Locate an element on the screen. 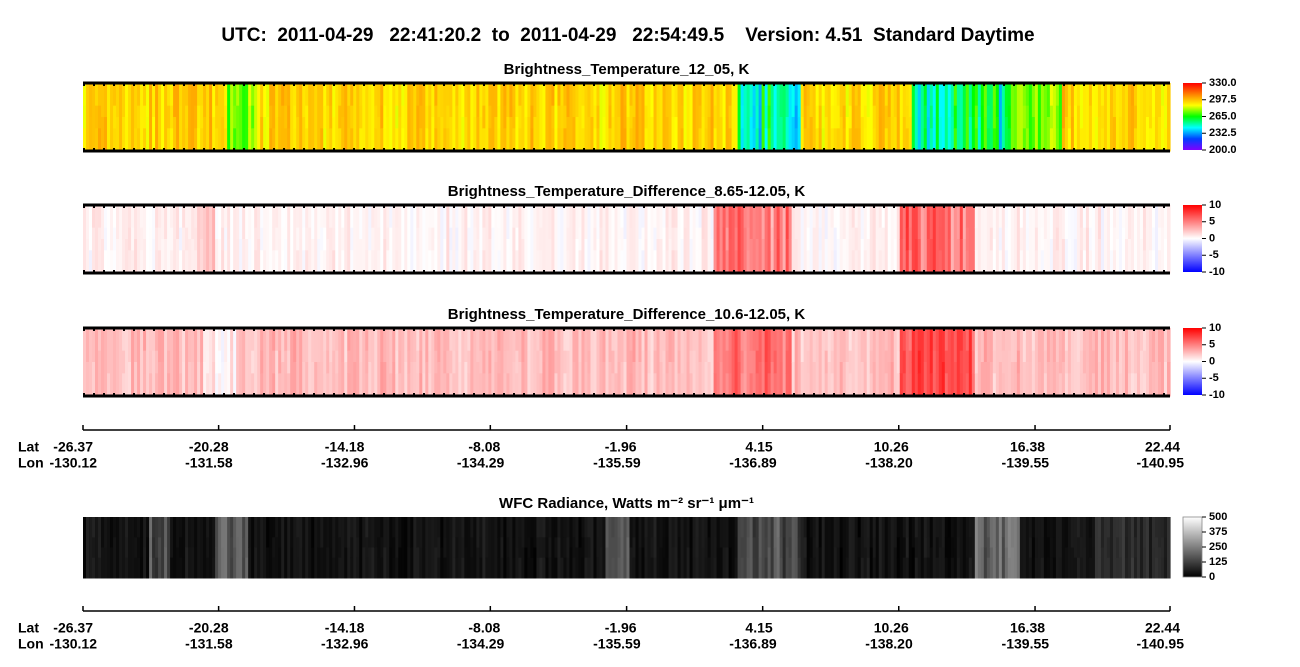 Image resolution: width=1300 pixels, height=667 pixels. panel-title: WFC Radiance, Watts m⁻² sr⁻¹ μm⁻¹ is located at coordinates (626, 503).